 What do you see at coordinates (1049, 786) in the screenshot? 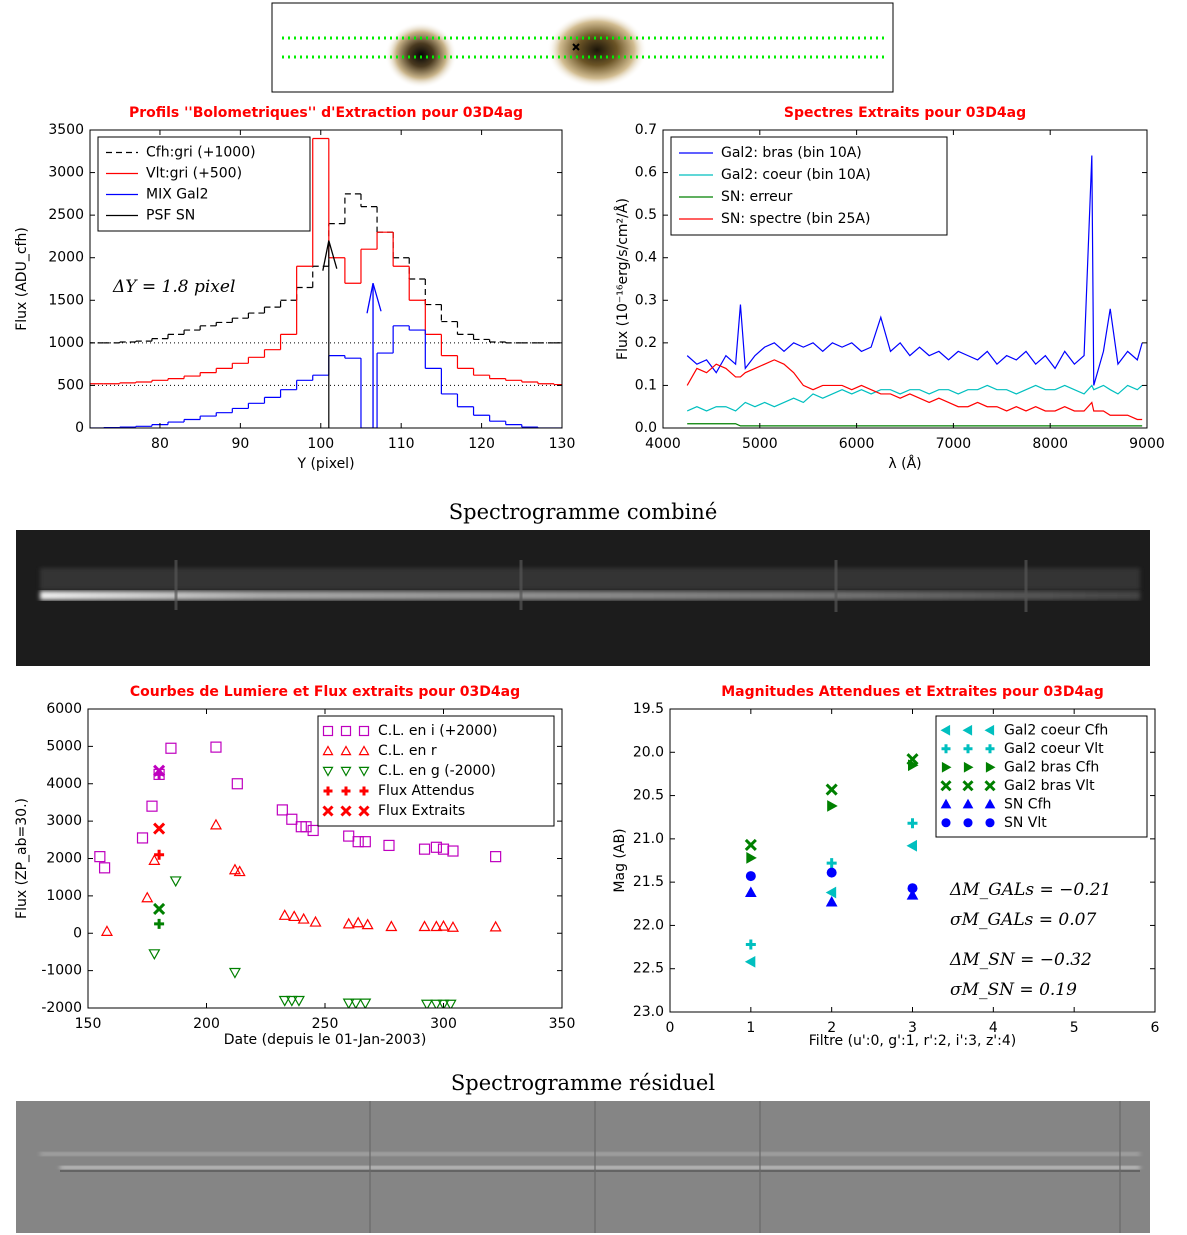
I see `legend-label: Gal2 bras Vlt` at bounding box center [1049, 786].